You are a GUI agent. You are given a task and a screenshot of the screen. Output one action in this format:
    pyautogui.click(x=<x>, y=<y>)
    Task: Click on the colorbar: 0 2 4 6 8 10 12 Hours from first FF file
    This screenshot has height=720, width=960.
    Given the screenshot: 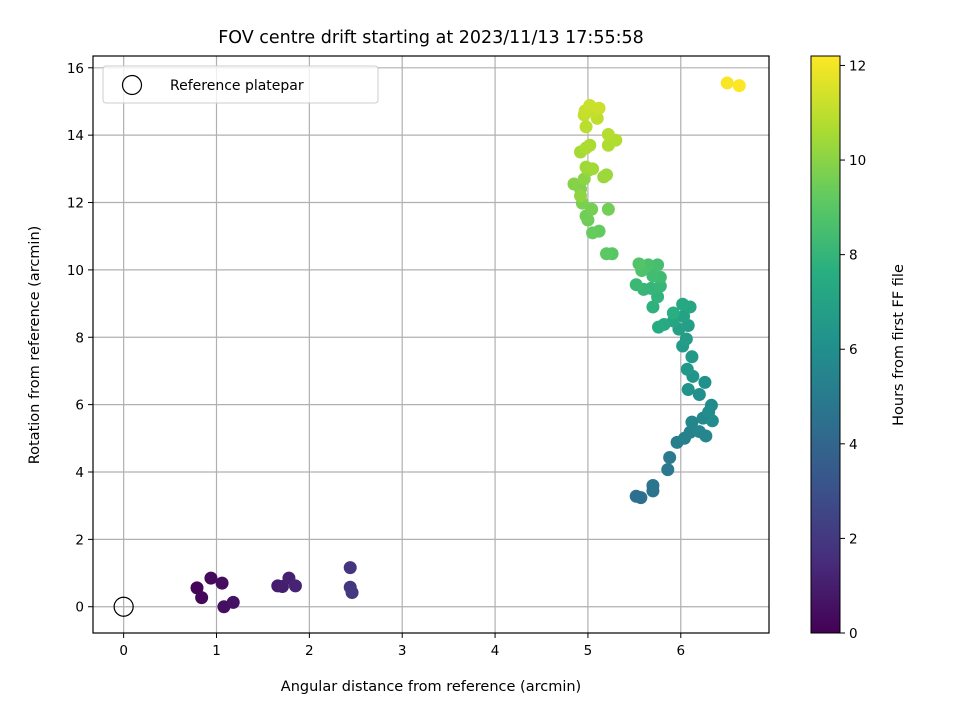 What is the action you would take?
    pyautogui.click(x=858, y=348)
    